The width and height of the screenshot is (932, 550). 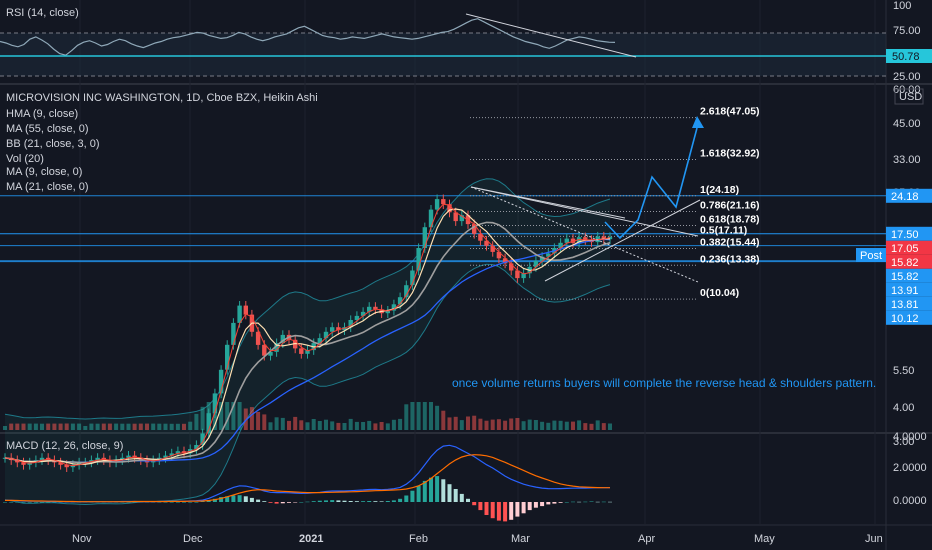 What do you see at coordinates (584, 211) in the screenshot?
I see `resistance-trendline` at bounding box center [584, 211].